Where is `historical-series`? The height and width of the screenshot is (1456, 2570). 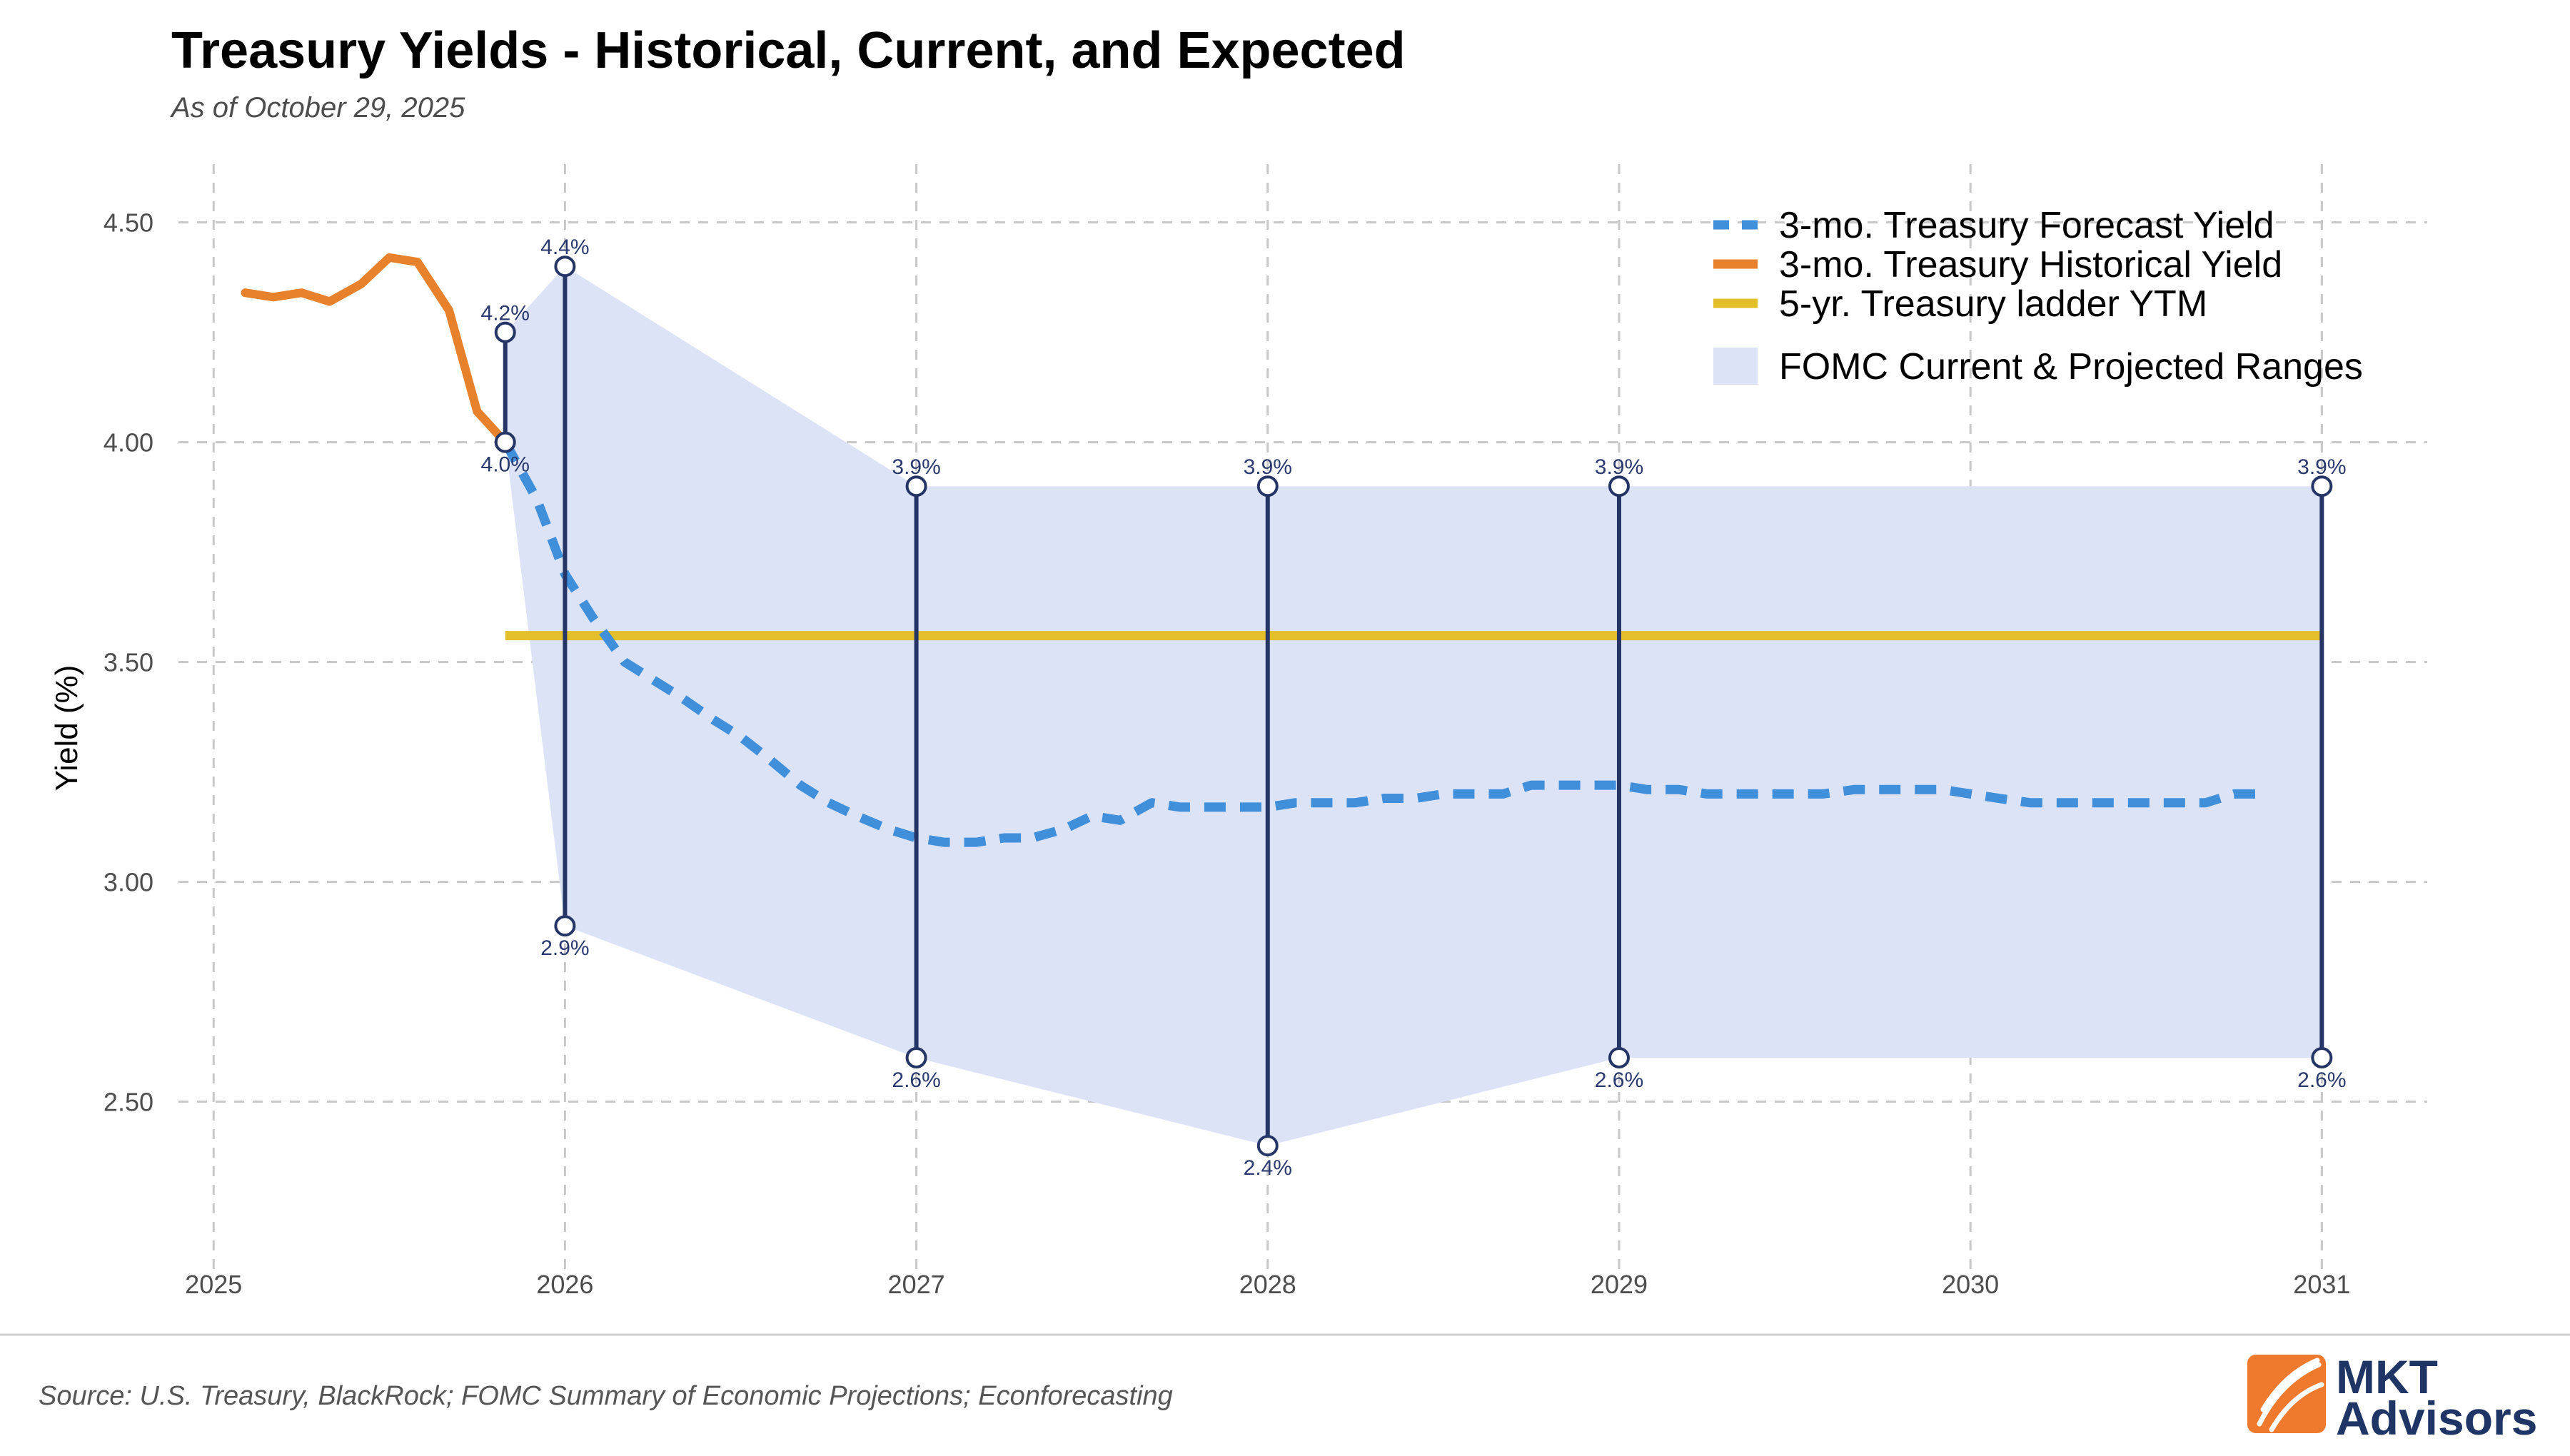
historical-series is located at coordinates (375, 350).